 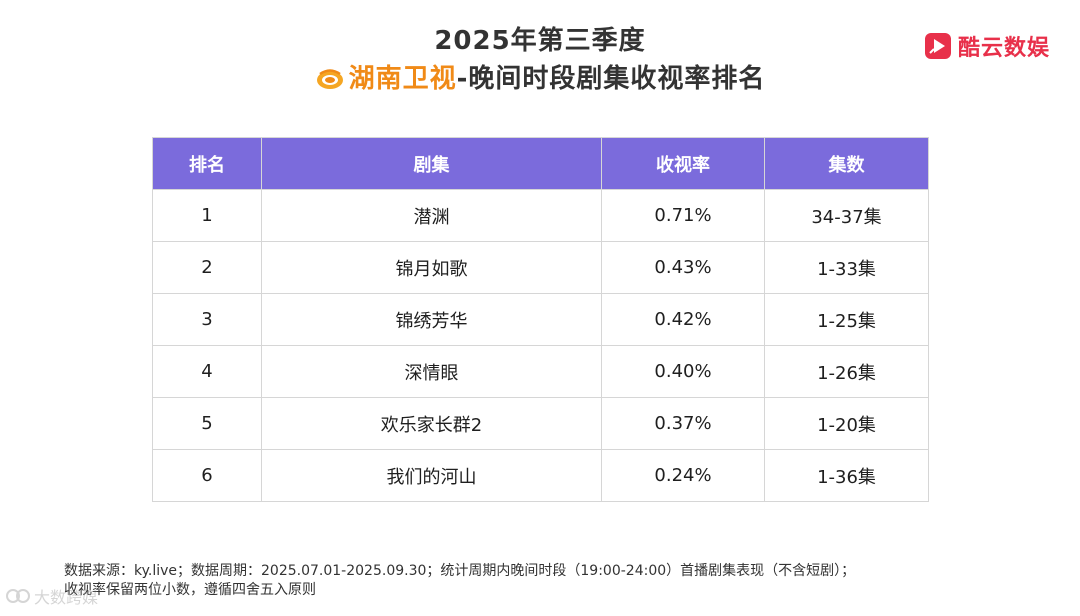 What do you see at coordinates (683, 319) in the screenshot?
I see `rating-cell: 0.42%` at bounding box center [683, 319].